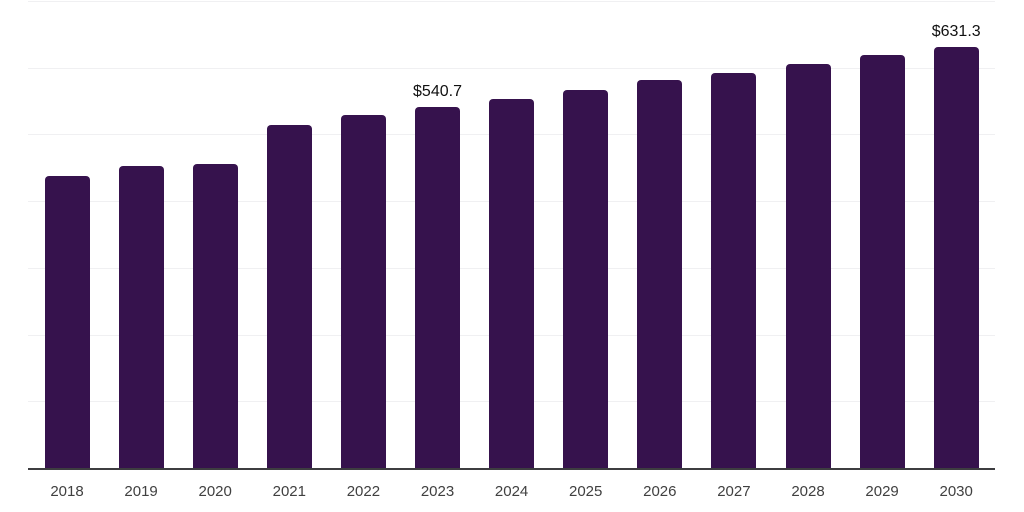 This screenshot has width=1024, height=512. Describe the element at coordinates (882, 261) in the screenshot. I see `bar-2029` at that location.